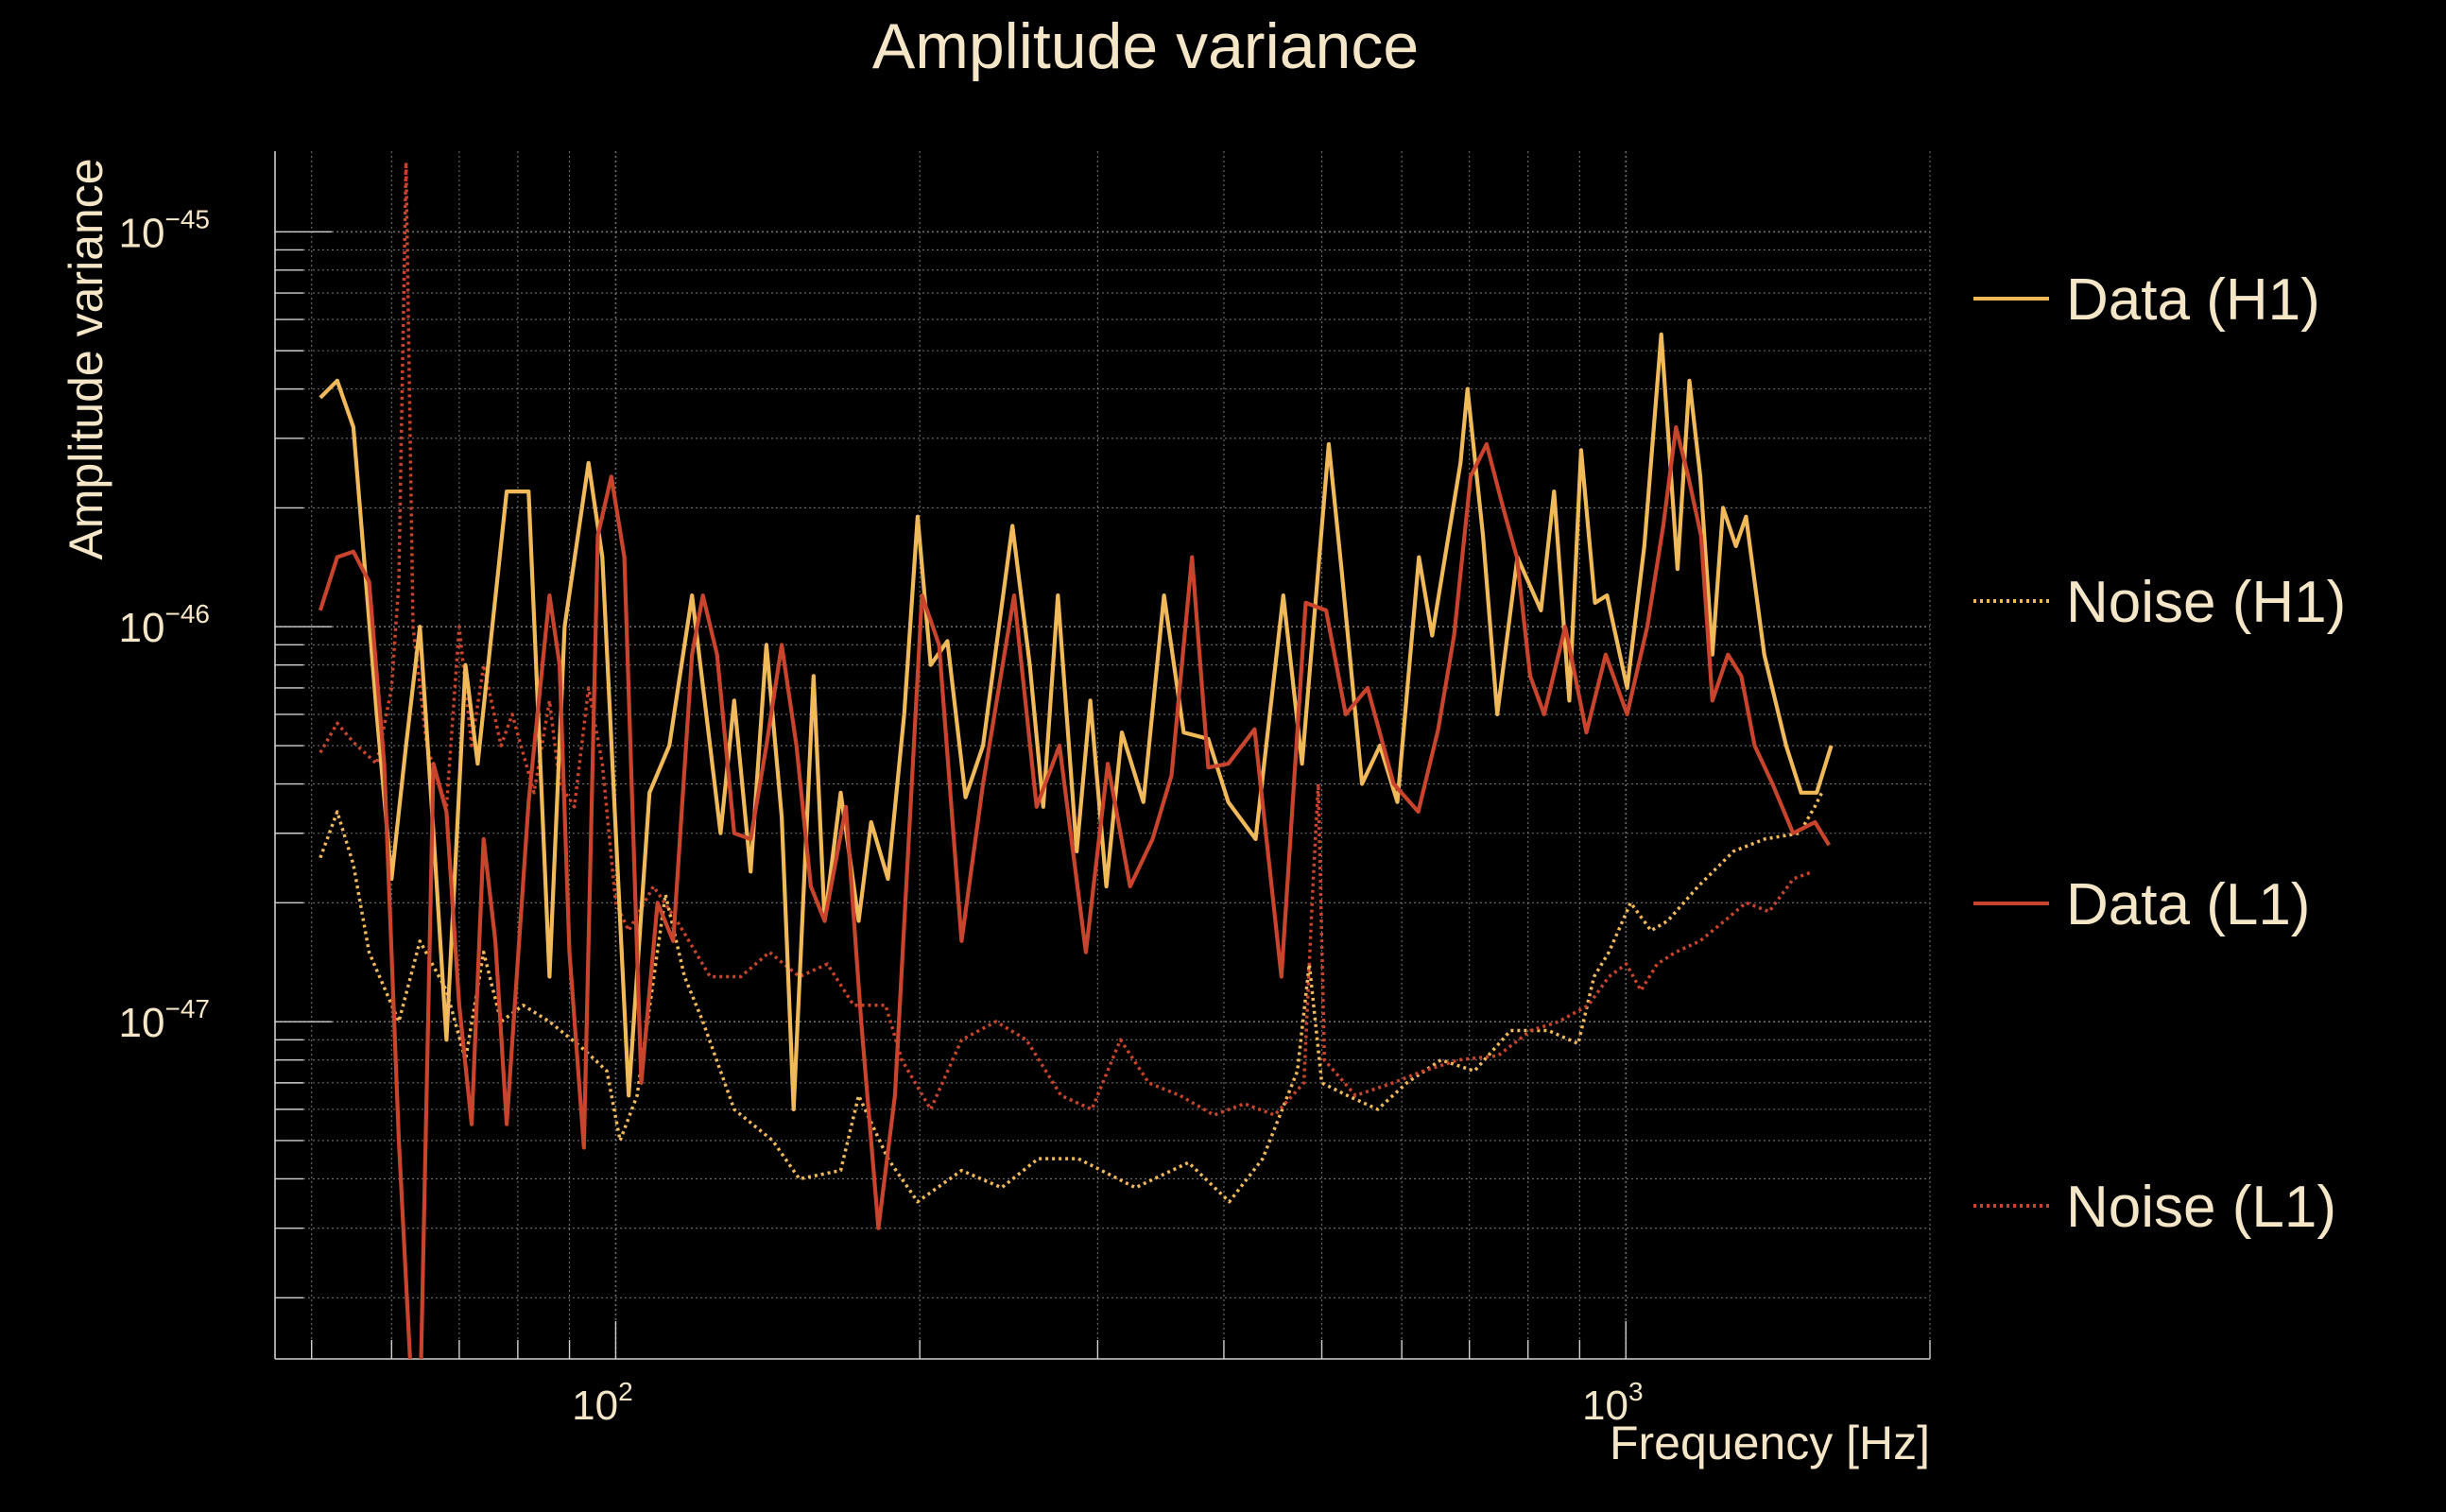  Describe the element at coordinates (2193, 300) in the screenshot. I see `legend-label-data-h1: Data (H1)` at that location.